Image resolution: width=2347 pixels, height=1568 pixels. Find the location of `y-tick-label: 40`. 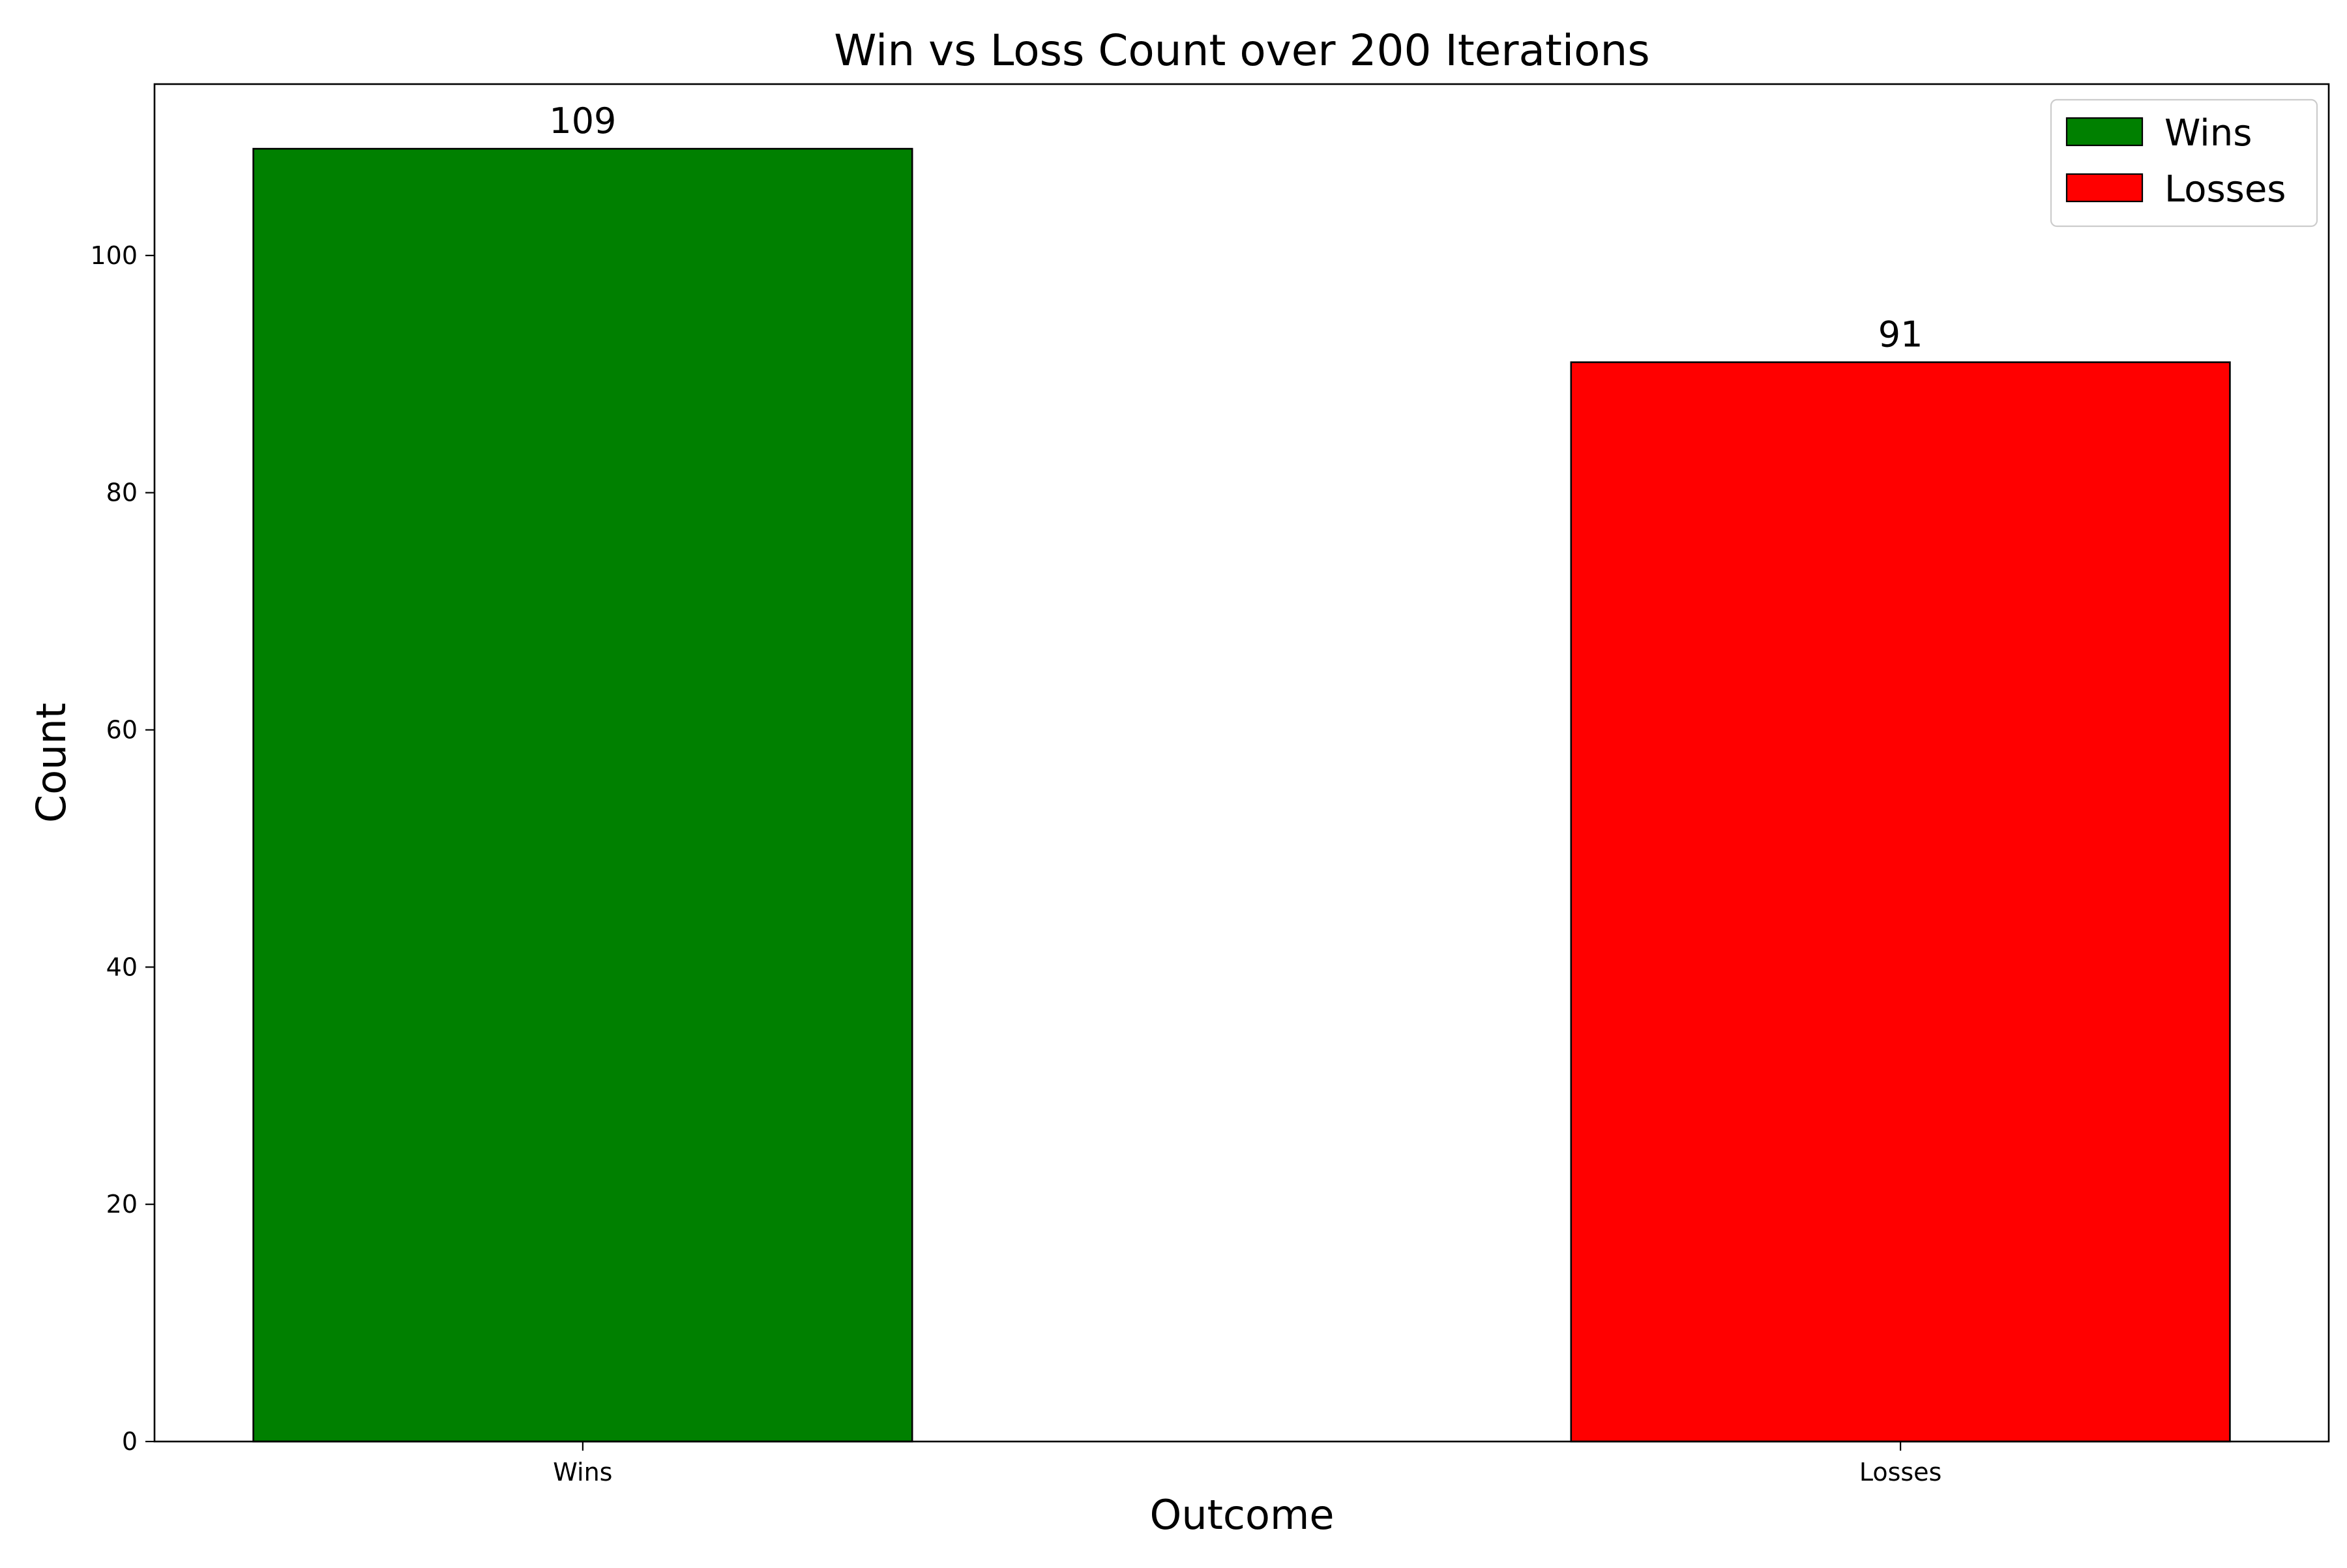

y-tick-label: 40 is located at coordinates (122, 967).